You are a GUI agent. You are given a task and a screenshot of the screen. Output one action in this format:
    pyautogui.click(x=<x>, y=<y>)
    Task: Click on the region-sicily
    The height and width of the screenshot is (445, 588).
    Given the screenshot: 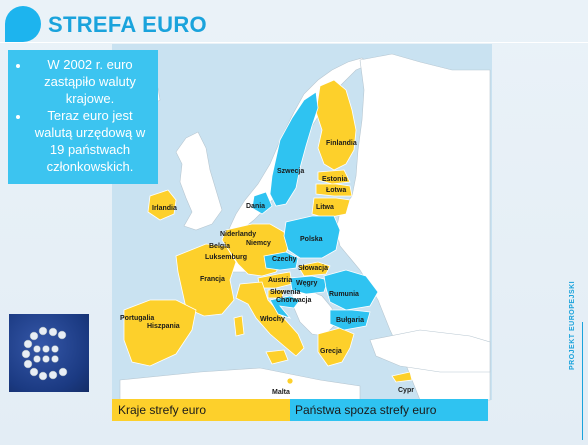 What is the action you would take?
    pyautogui.click(x=277, y=357)
    